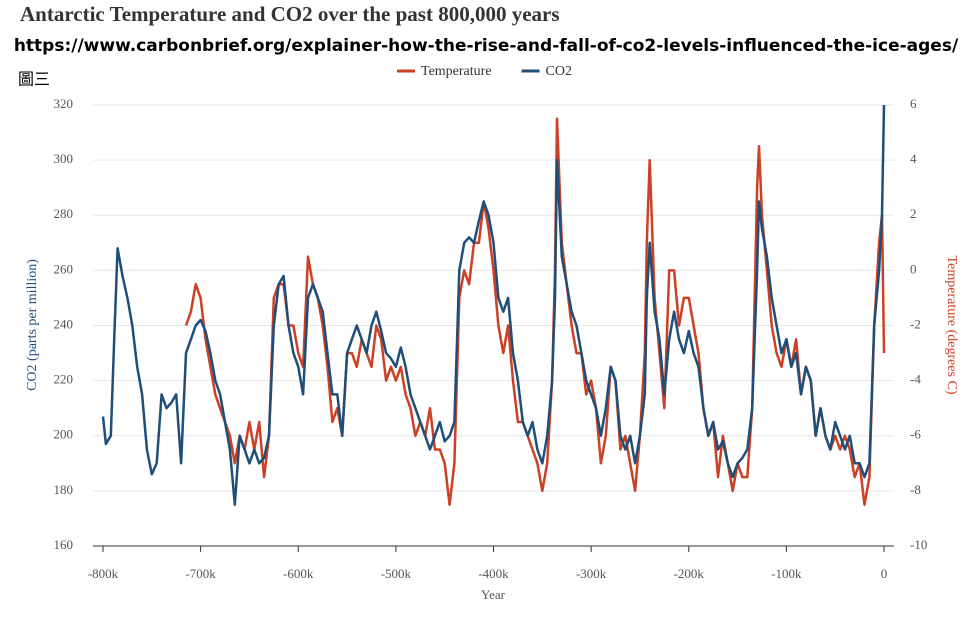 Image resolution: width=972 pixels, height=623 pixels. What do you see at coordinates (915, 489) in the screenshot?
I see `y2-tick-label: -8` at bounding box center [915, 489].